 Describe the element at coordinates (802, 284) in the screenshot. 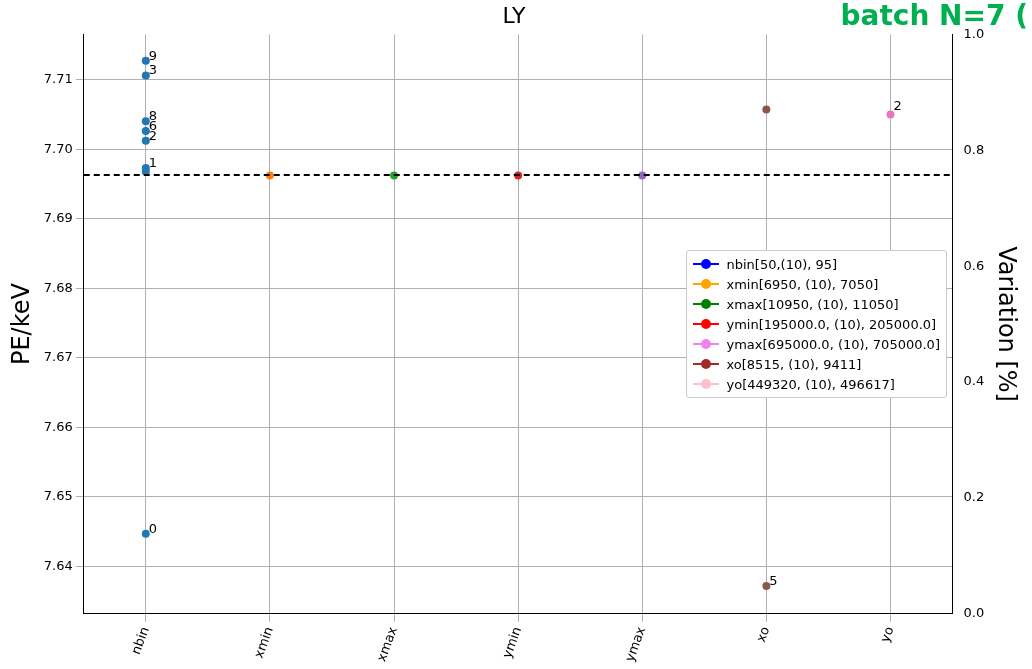

I see `legend-label: xmin[6950, (10), 7050]` at that location.